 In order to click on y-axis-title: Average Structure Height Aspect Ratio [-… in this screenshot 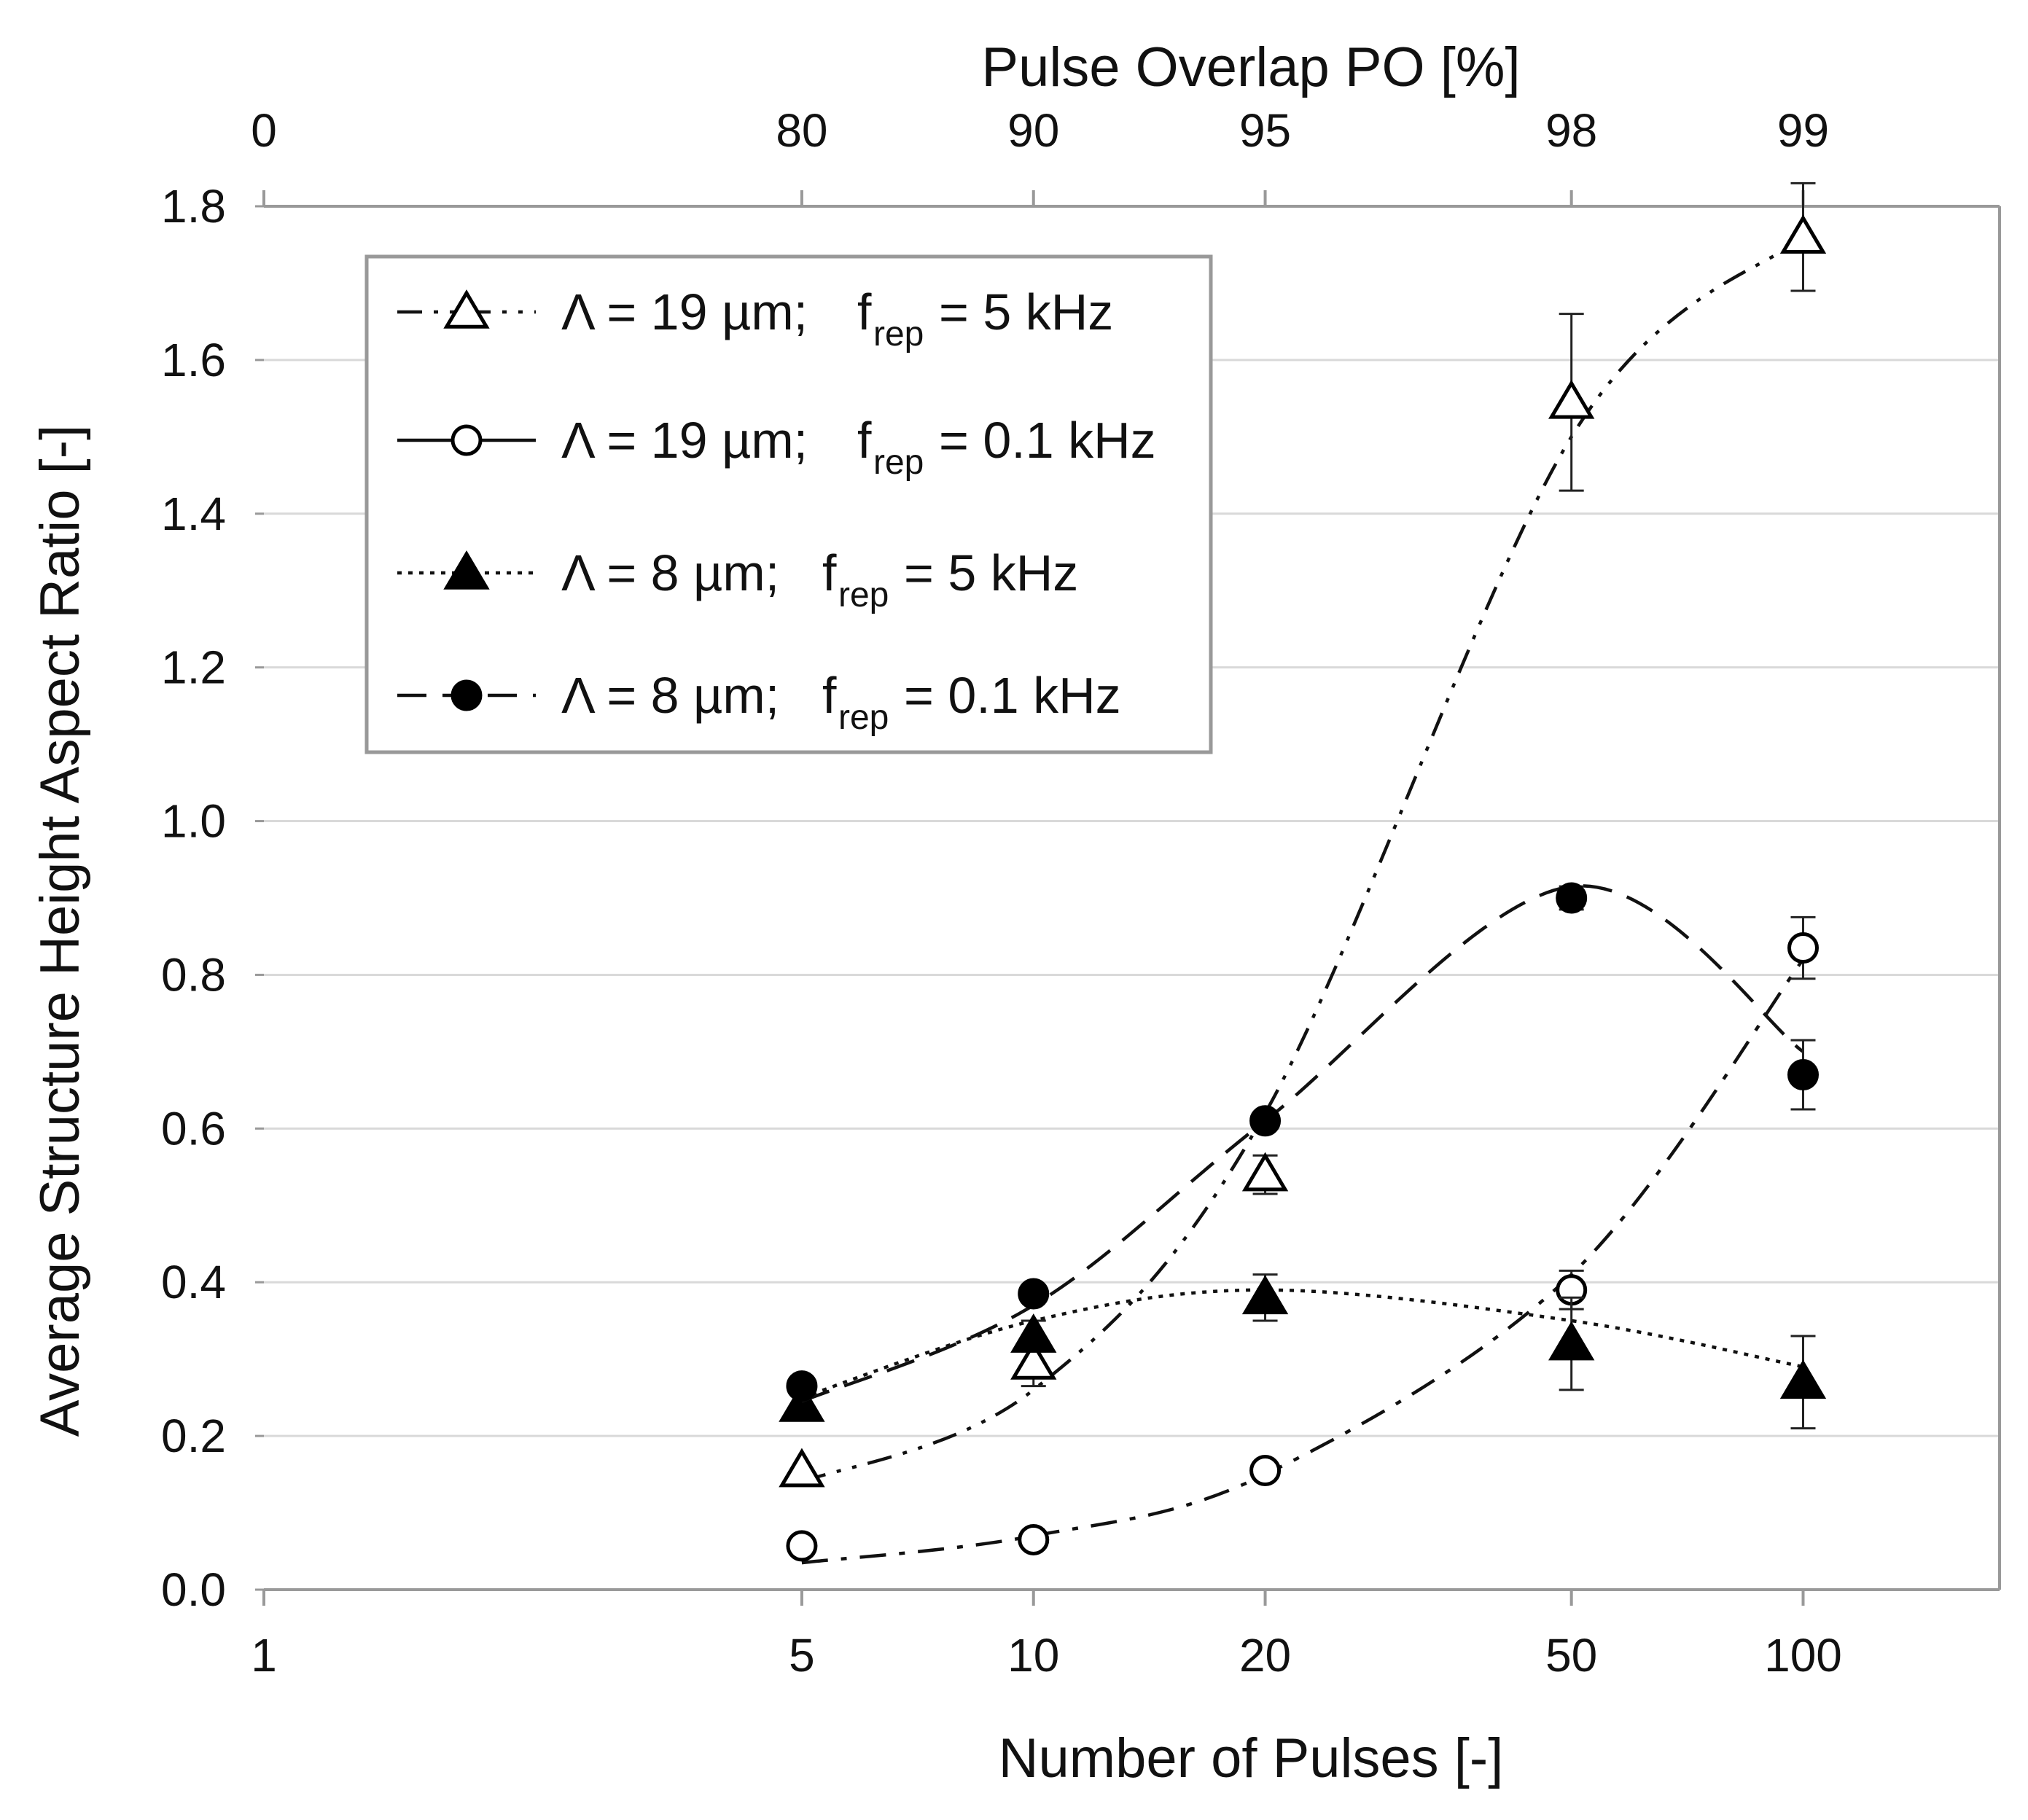, I will do `click(60, 931)`.